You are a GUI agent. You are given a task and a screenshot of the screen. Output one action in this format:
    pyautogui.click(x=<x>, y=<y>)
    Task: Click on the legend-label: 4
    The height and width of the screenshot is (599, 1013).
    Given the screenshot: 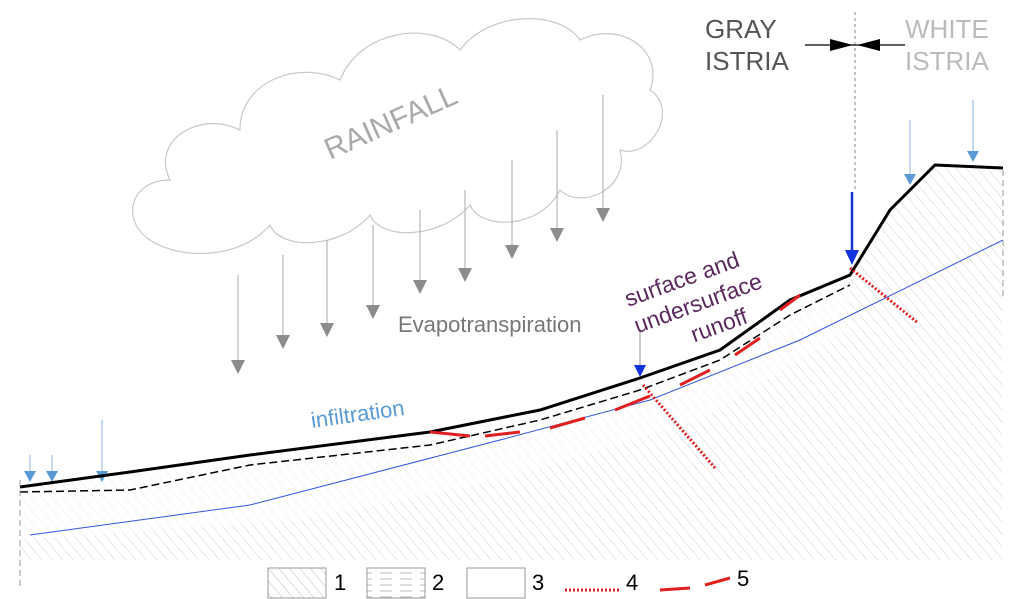 What is the action you would take?
    pyautogui.click(x=632, y=582)
    